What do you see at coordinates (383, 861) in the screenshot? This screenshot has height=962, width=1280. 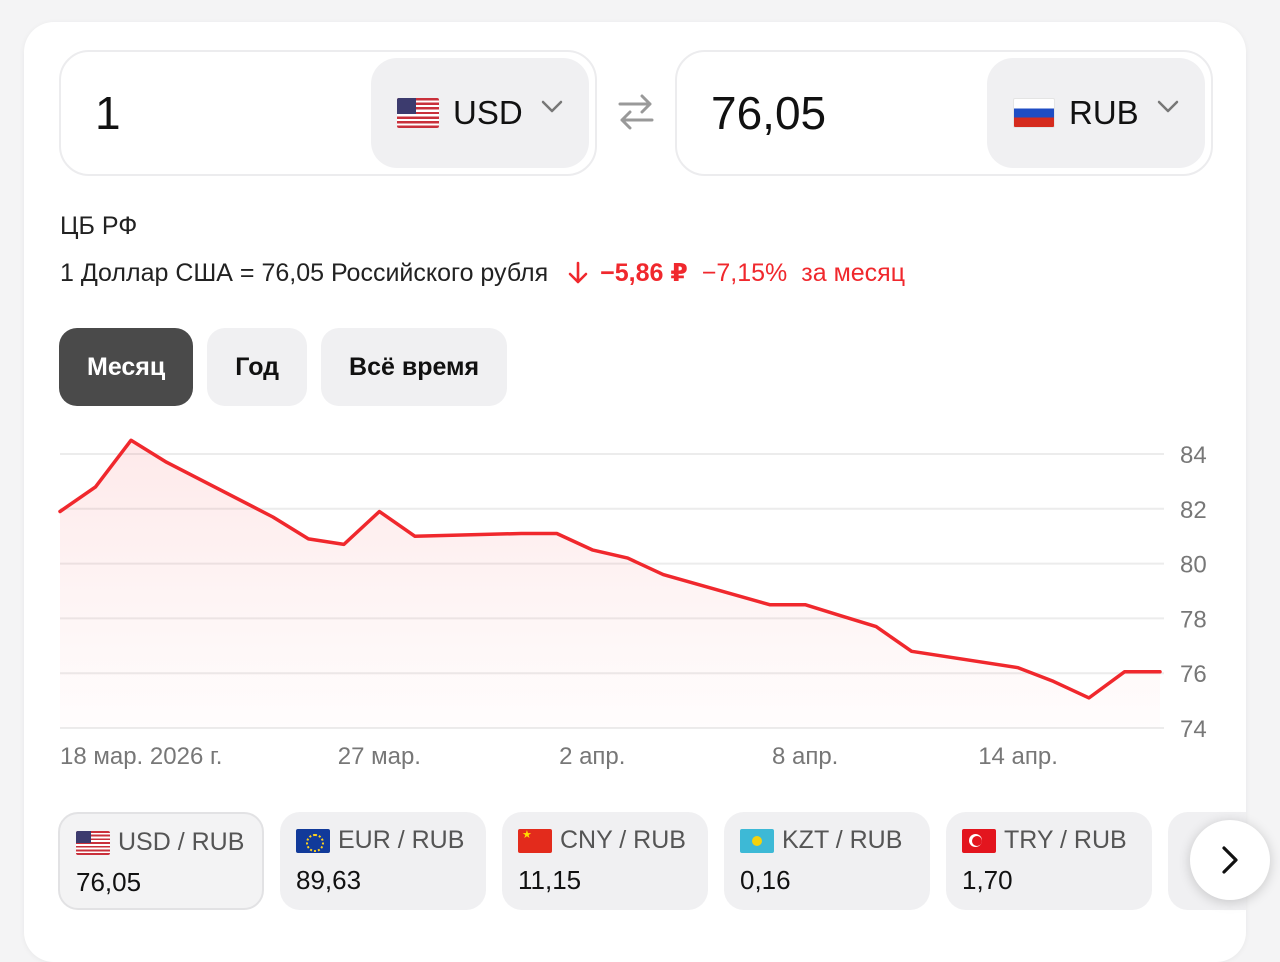 I see `pair-card-eur-rub: EUR / RUB 89,63` at bounding box center [383, 861].